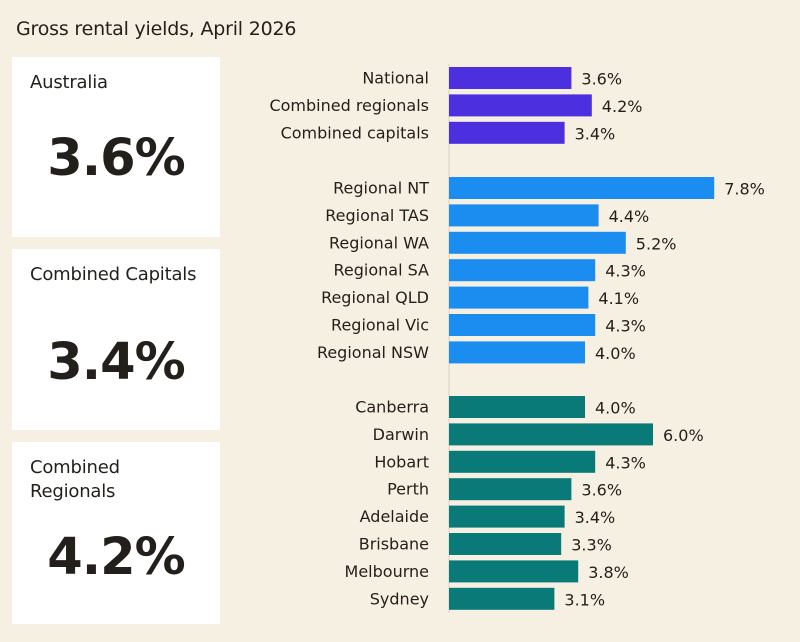  Describe the element at coordinates (399, 598) in the screenshot. I see `category-label: Sydney` at that location.